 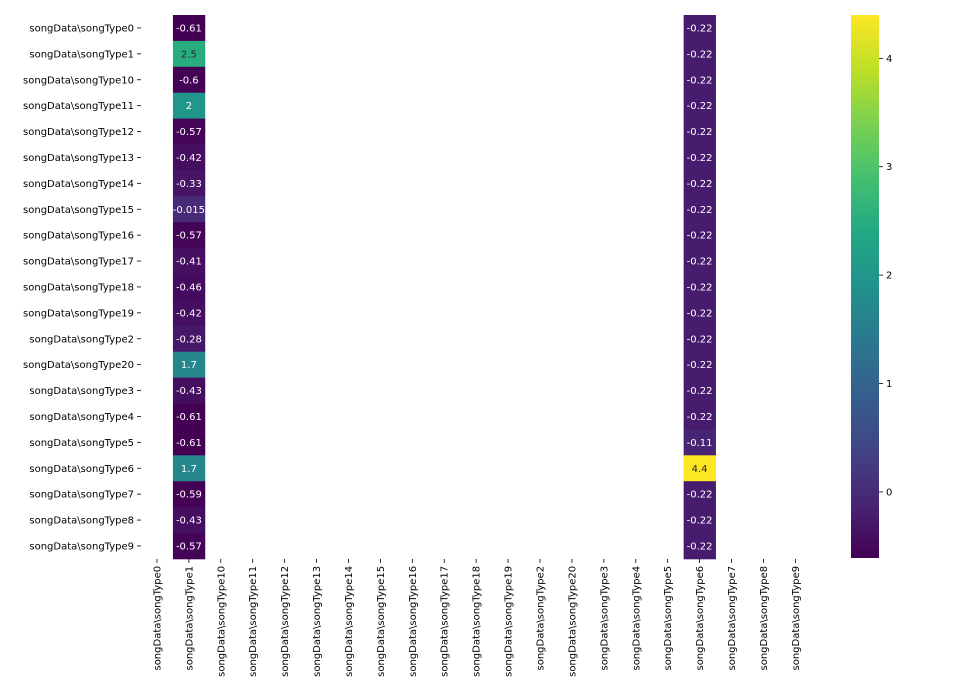 I want to click on x-tick-label: songData\songType1, so click(x=189, y=618).